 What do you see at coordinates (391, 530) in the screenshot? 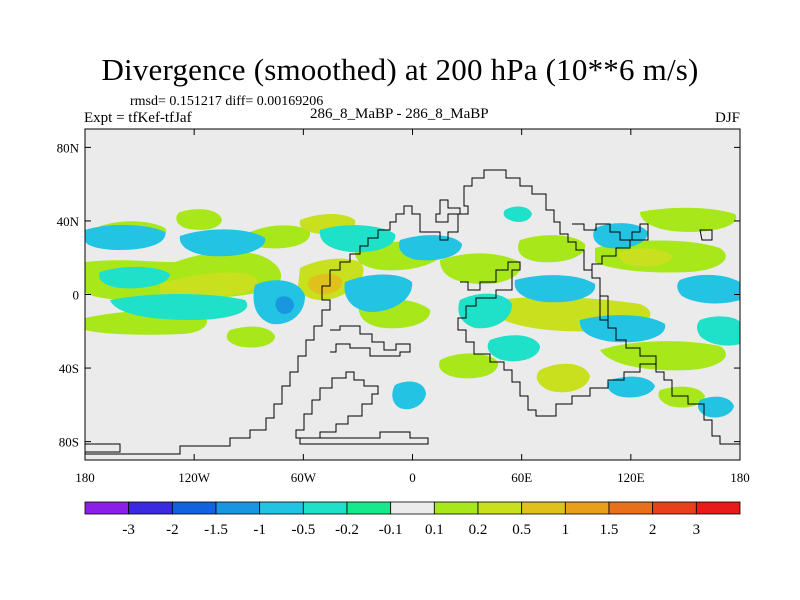
I see `colorbar-label: -0.1` at bounding box center [391, 530].